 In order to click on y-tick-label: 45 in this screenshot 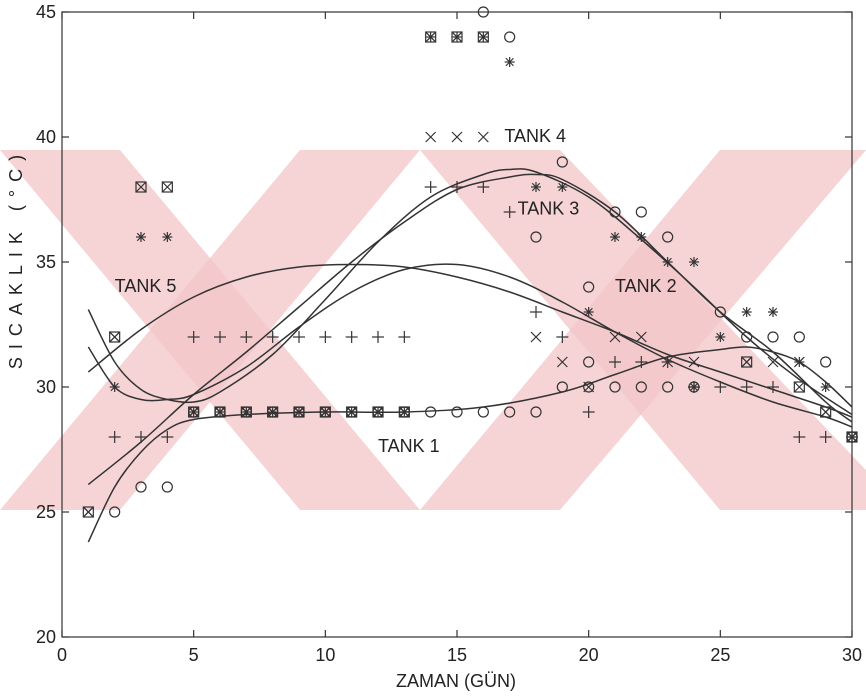, I will do `click(46, 12)`.